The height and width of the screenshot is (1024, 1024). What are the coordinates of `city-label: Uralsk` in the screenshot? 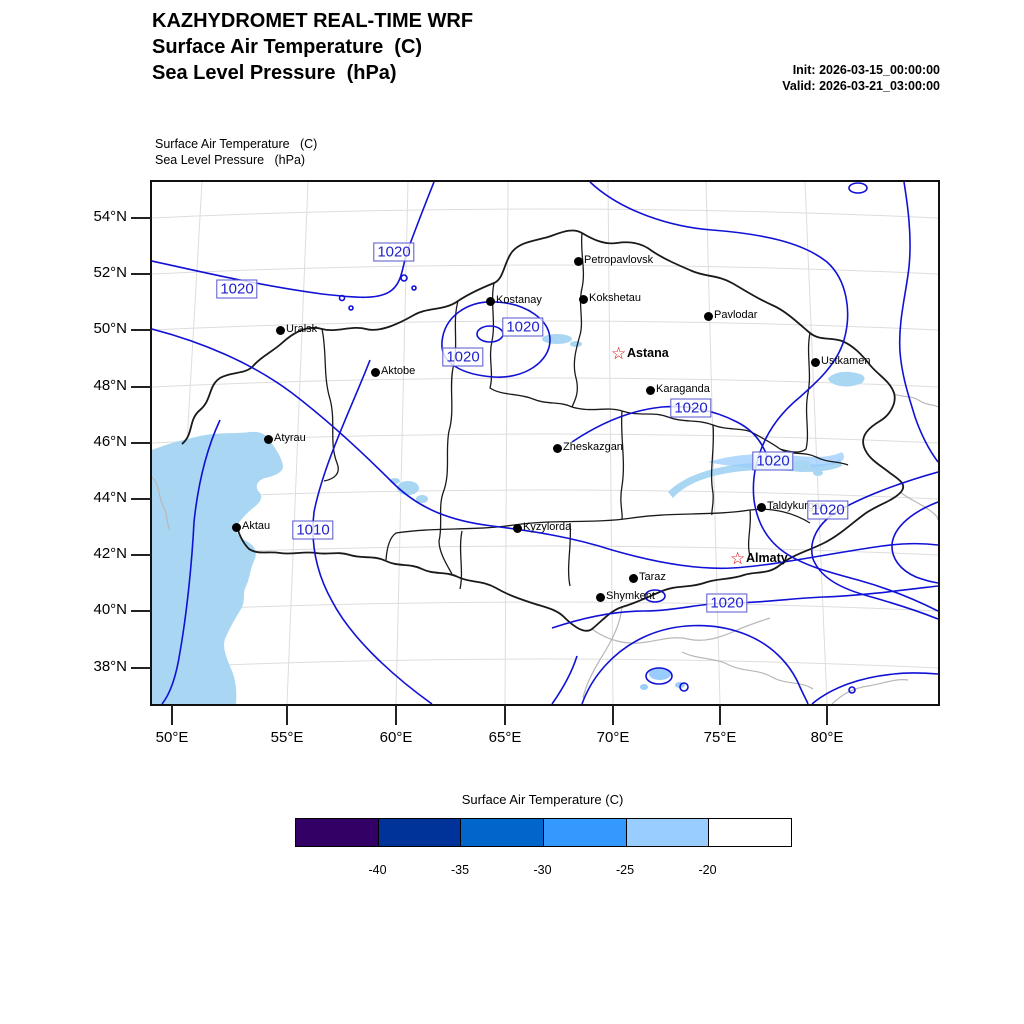 It's located at (302, 329).